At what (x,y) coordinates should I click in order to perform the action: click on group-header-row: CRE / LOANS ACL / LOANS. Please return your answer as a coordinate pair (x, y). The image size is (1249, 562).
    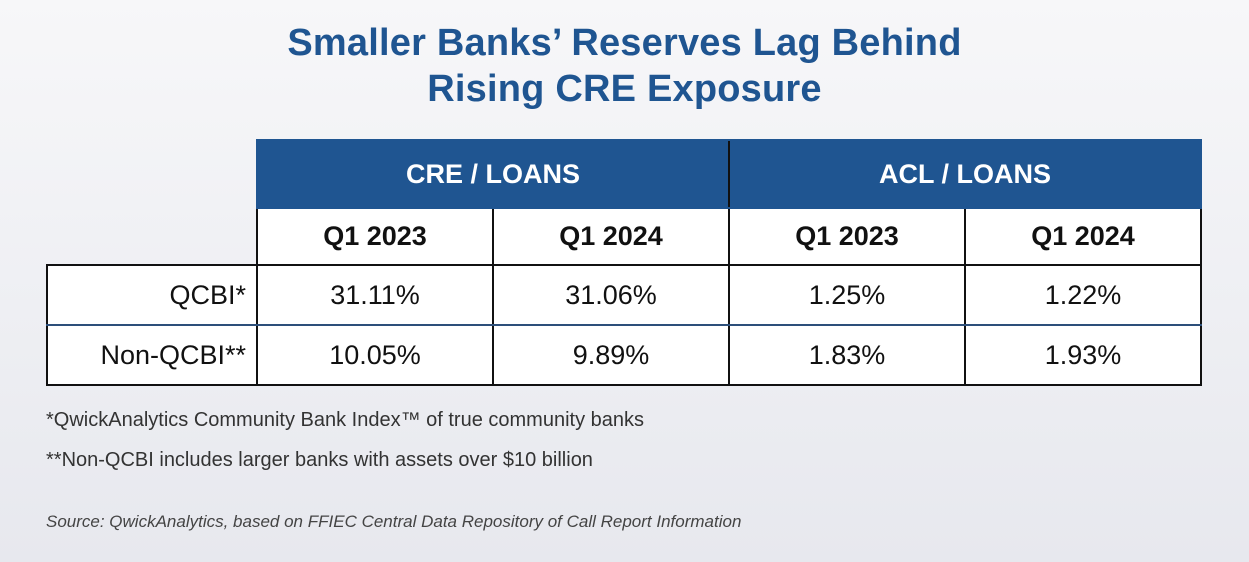
    Looking at the image, I should click on (624, 174).